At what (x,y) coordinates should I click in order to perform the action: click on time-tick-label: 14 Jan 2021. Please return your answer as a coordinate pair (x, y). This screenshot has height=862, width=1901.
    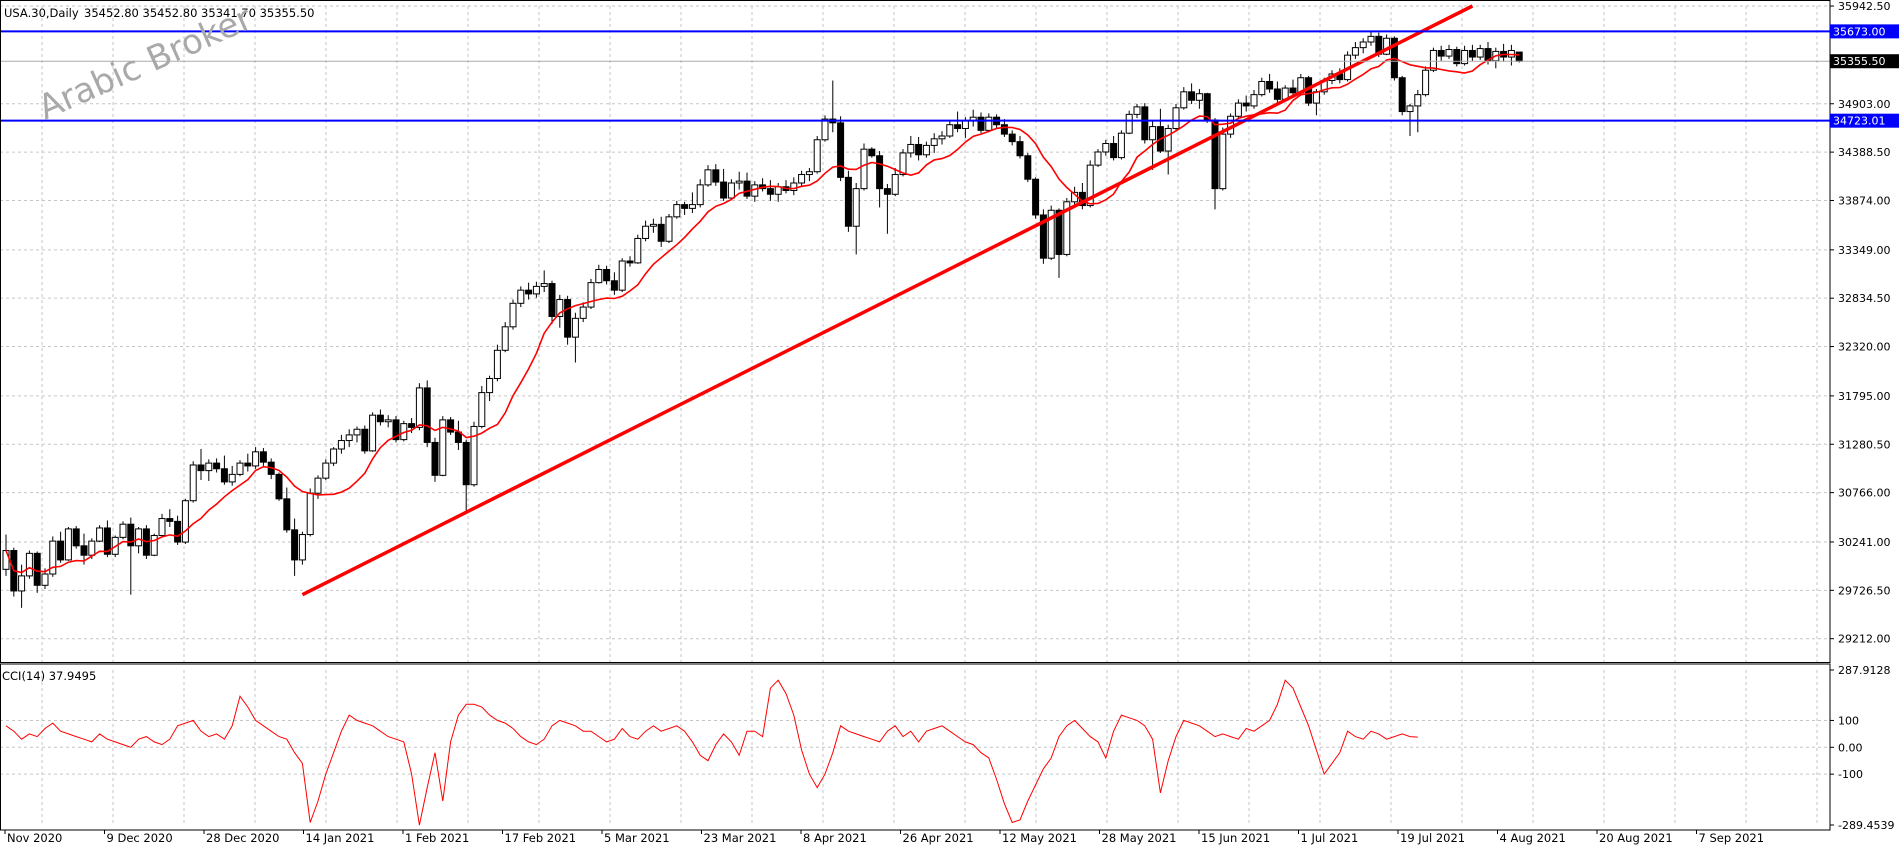
    Looking at the image, I should click on (340, 838).